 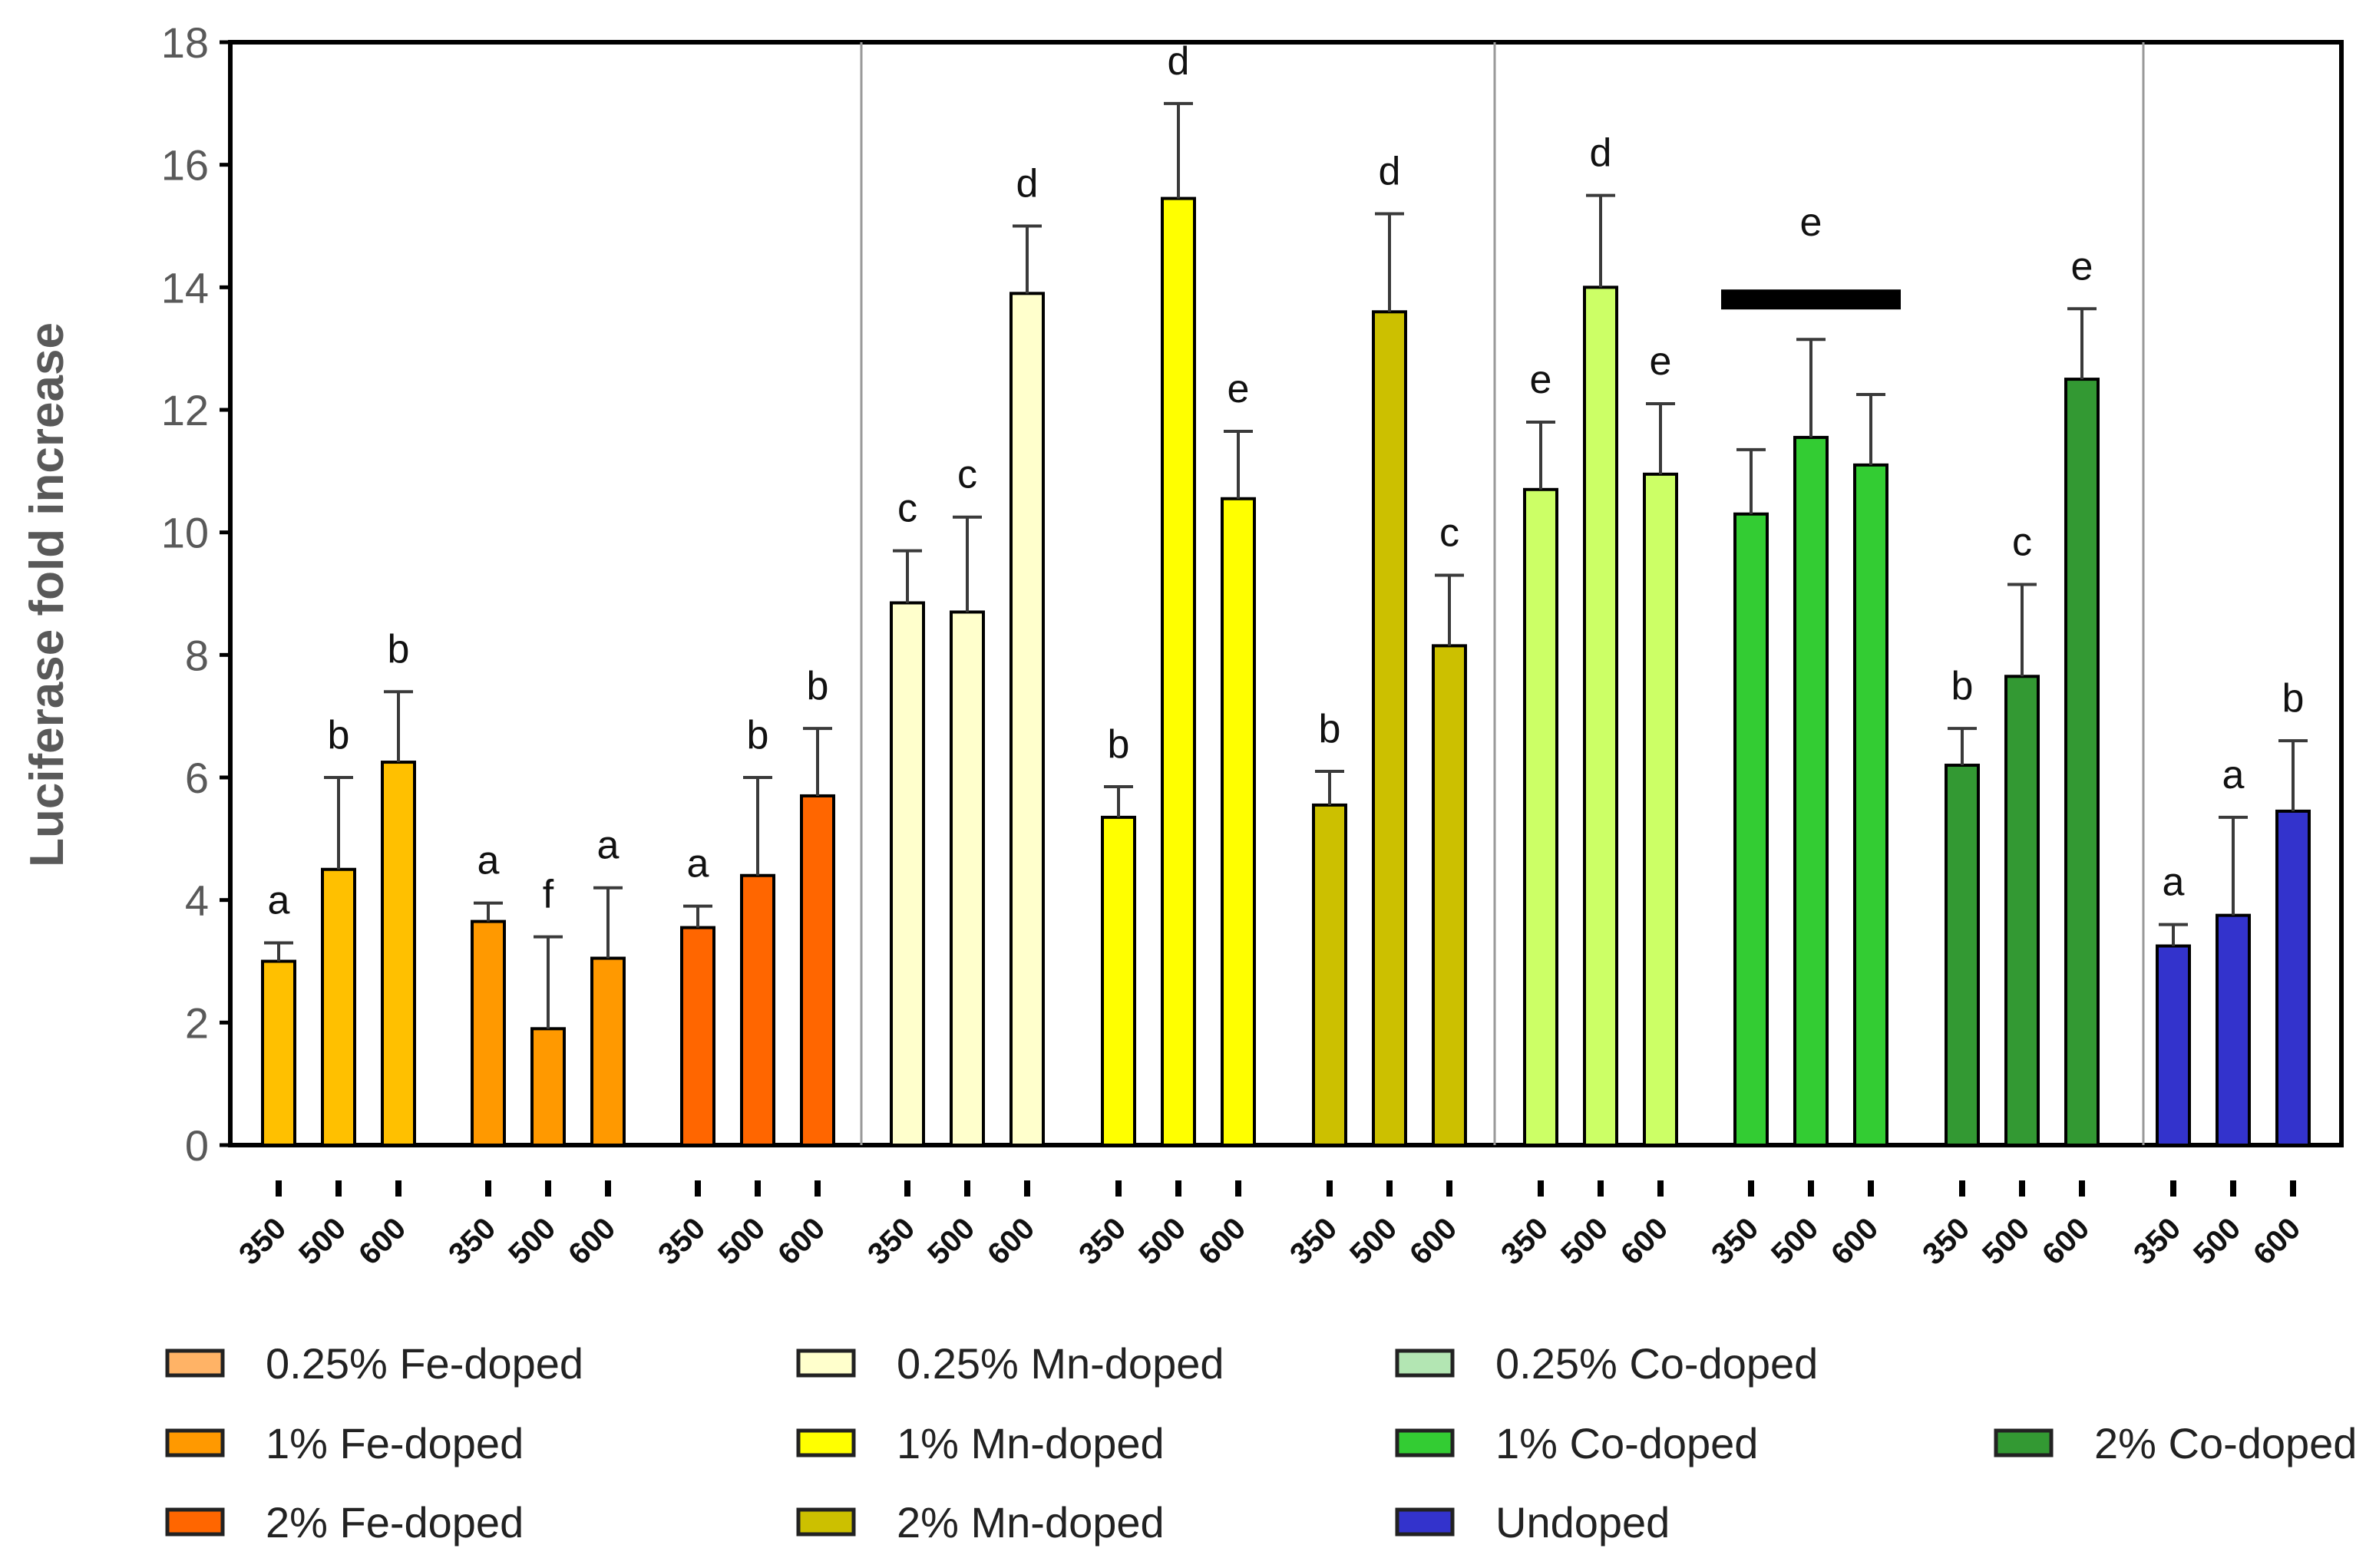 What do you see at coordinates (1582, 1522) in the screenshot?
I see `legend-label: Undoped` at bounding box center [1582, 1522].